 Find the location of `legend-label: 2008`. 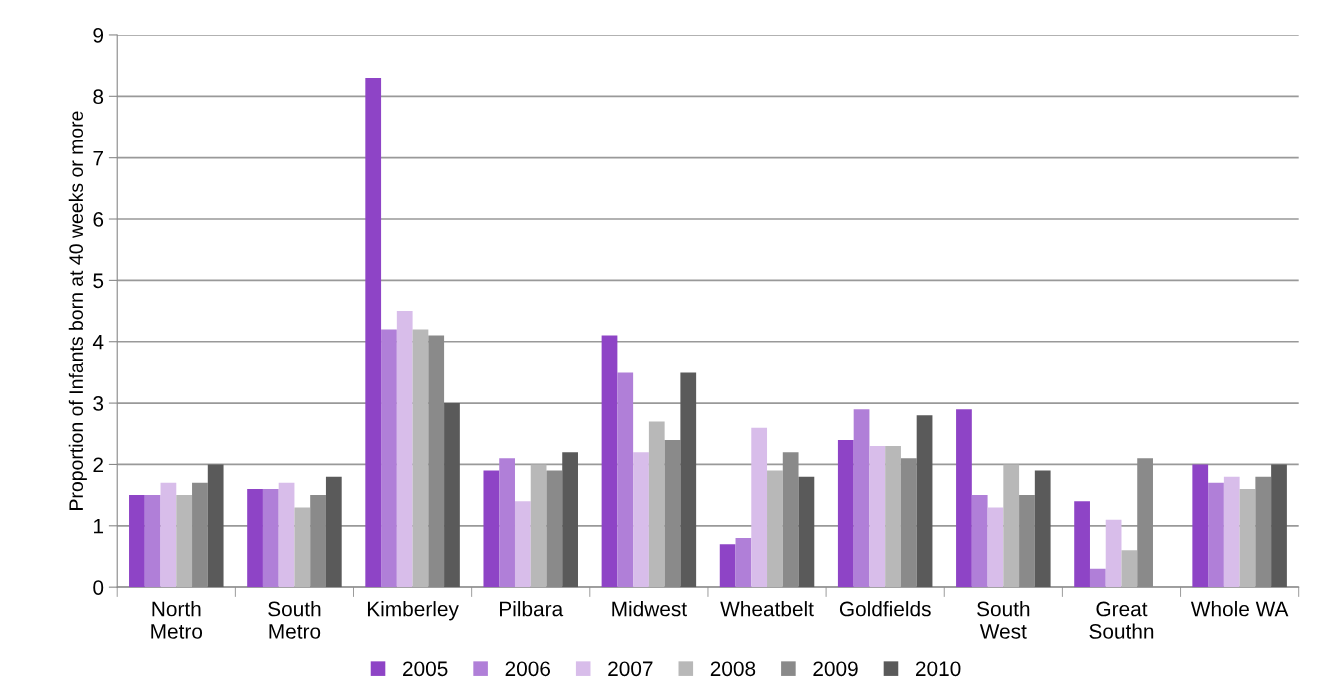

legend-label: 2008 is located at coordinates (733, 669).